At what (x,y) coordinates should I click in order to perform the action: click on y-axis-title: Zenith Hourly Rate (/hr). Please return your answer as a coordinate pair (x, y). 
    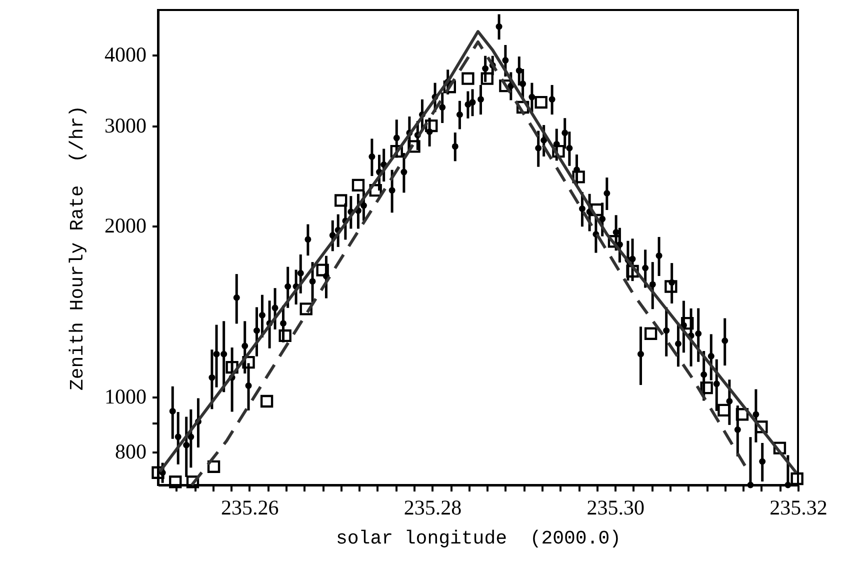
    Looking at the image, I should click on (77, 248).